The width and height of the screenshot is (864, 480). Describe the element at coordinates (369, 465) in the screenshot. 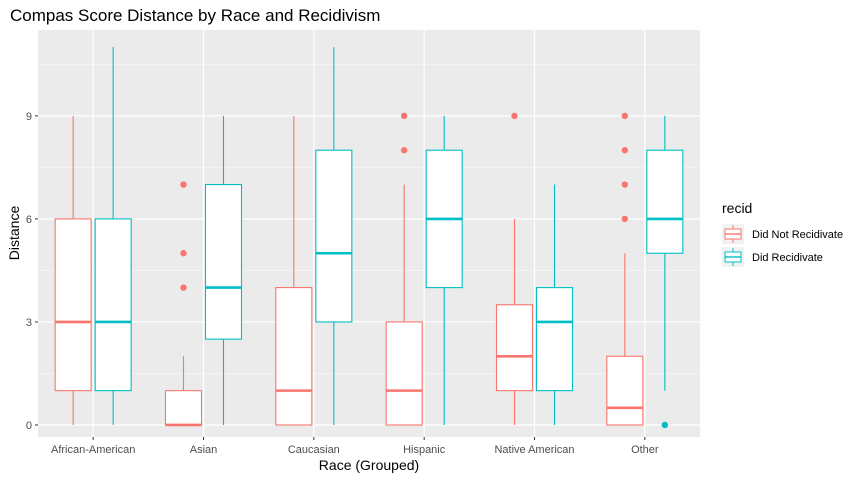

I see `x-axis-title: Race (Grouped)` at that location.